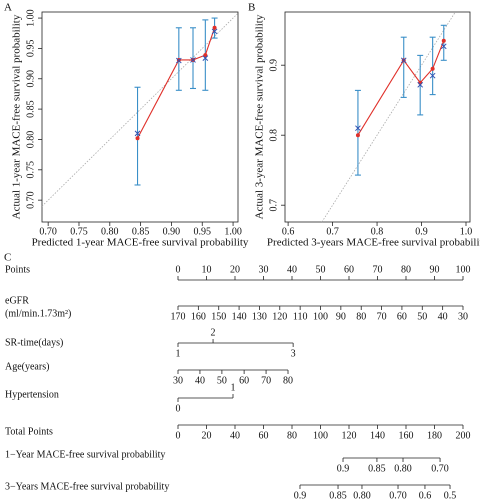 This screenshot has height=500, width=480. I want to click on panel-label: C, so click(7, 258).